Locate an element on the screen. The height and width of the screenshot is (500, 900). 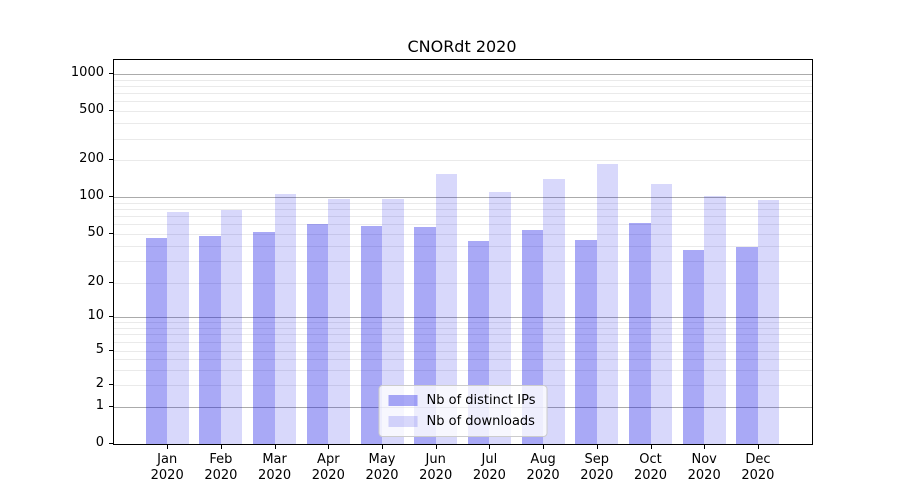
x-tick-label-nov: Nov 2020 is located at coordinates (704, 467).